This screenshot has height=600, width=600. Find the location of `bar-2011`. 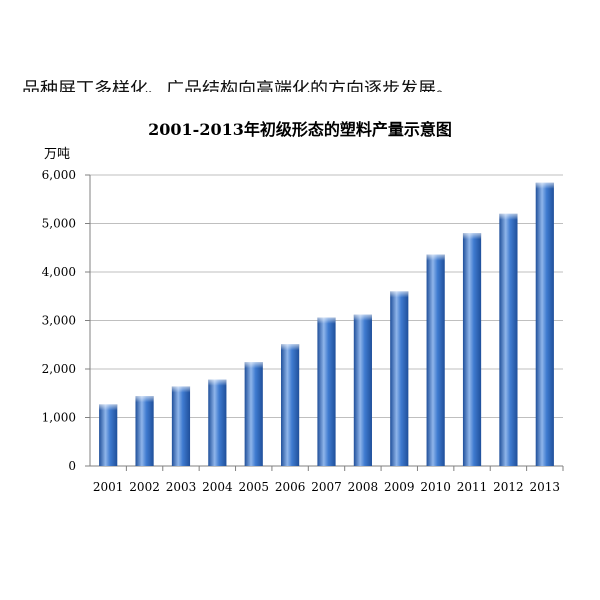

bar-2011 is located at coordinates (472, 349).